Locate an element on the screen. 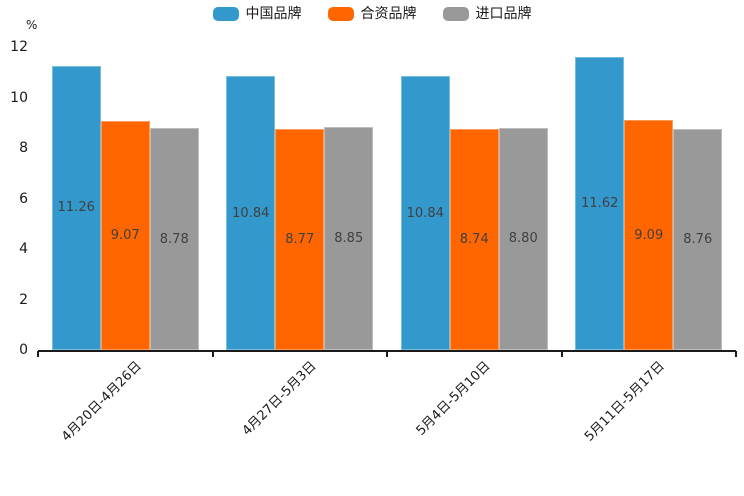 The width and height of the screenshot is (744, 496). bar-value-label: 8.77 is located at coordinates (300, 239).